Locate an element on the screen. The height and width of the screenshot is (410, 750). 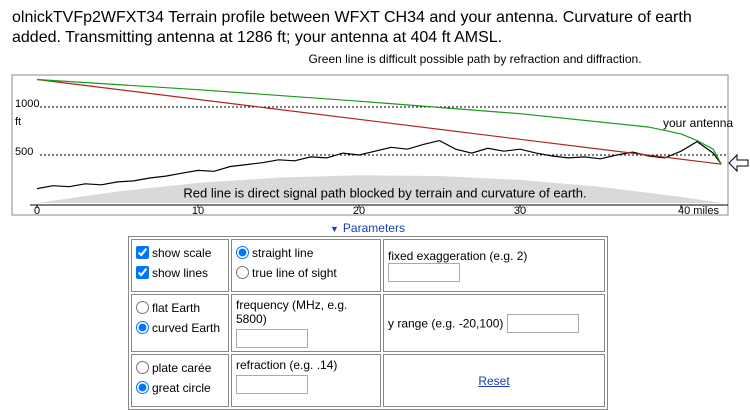
option: true line of sight is located at coordinates (306, 273).